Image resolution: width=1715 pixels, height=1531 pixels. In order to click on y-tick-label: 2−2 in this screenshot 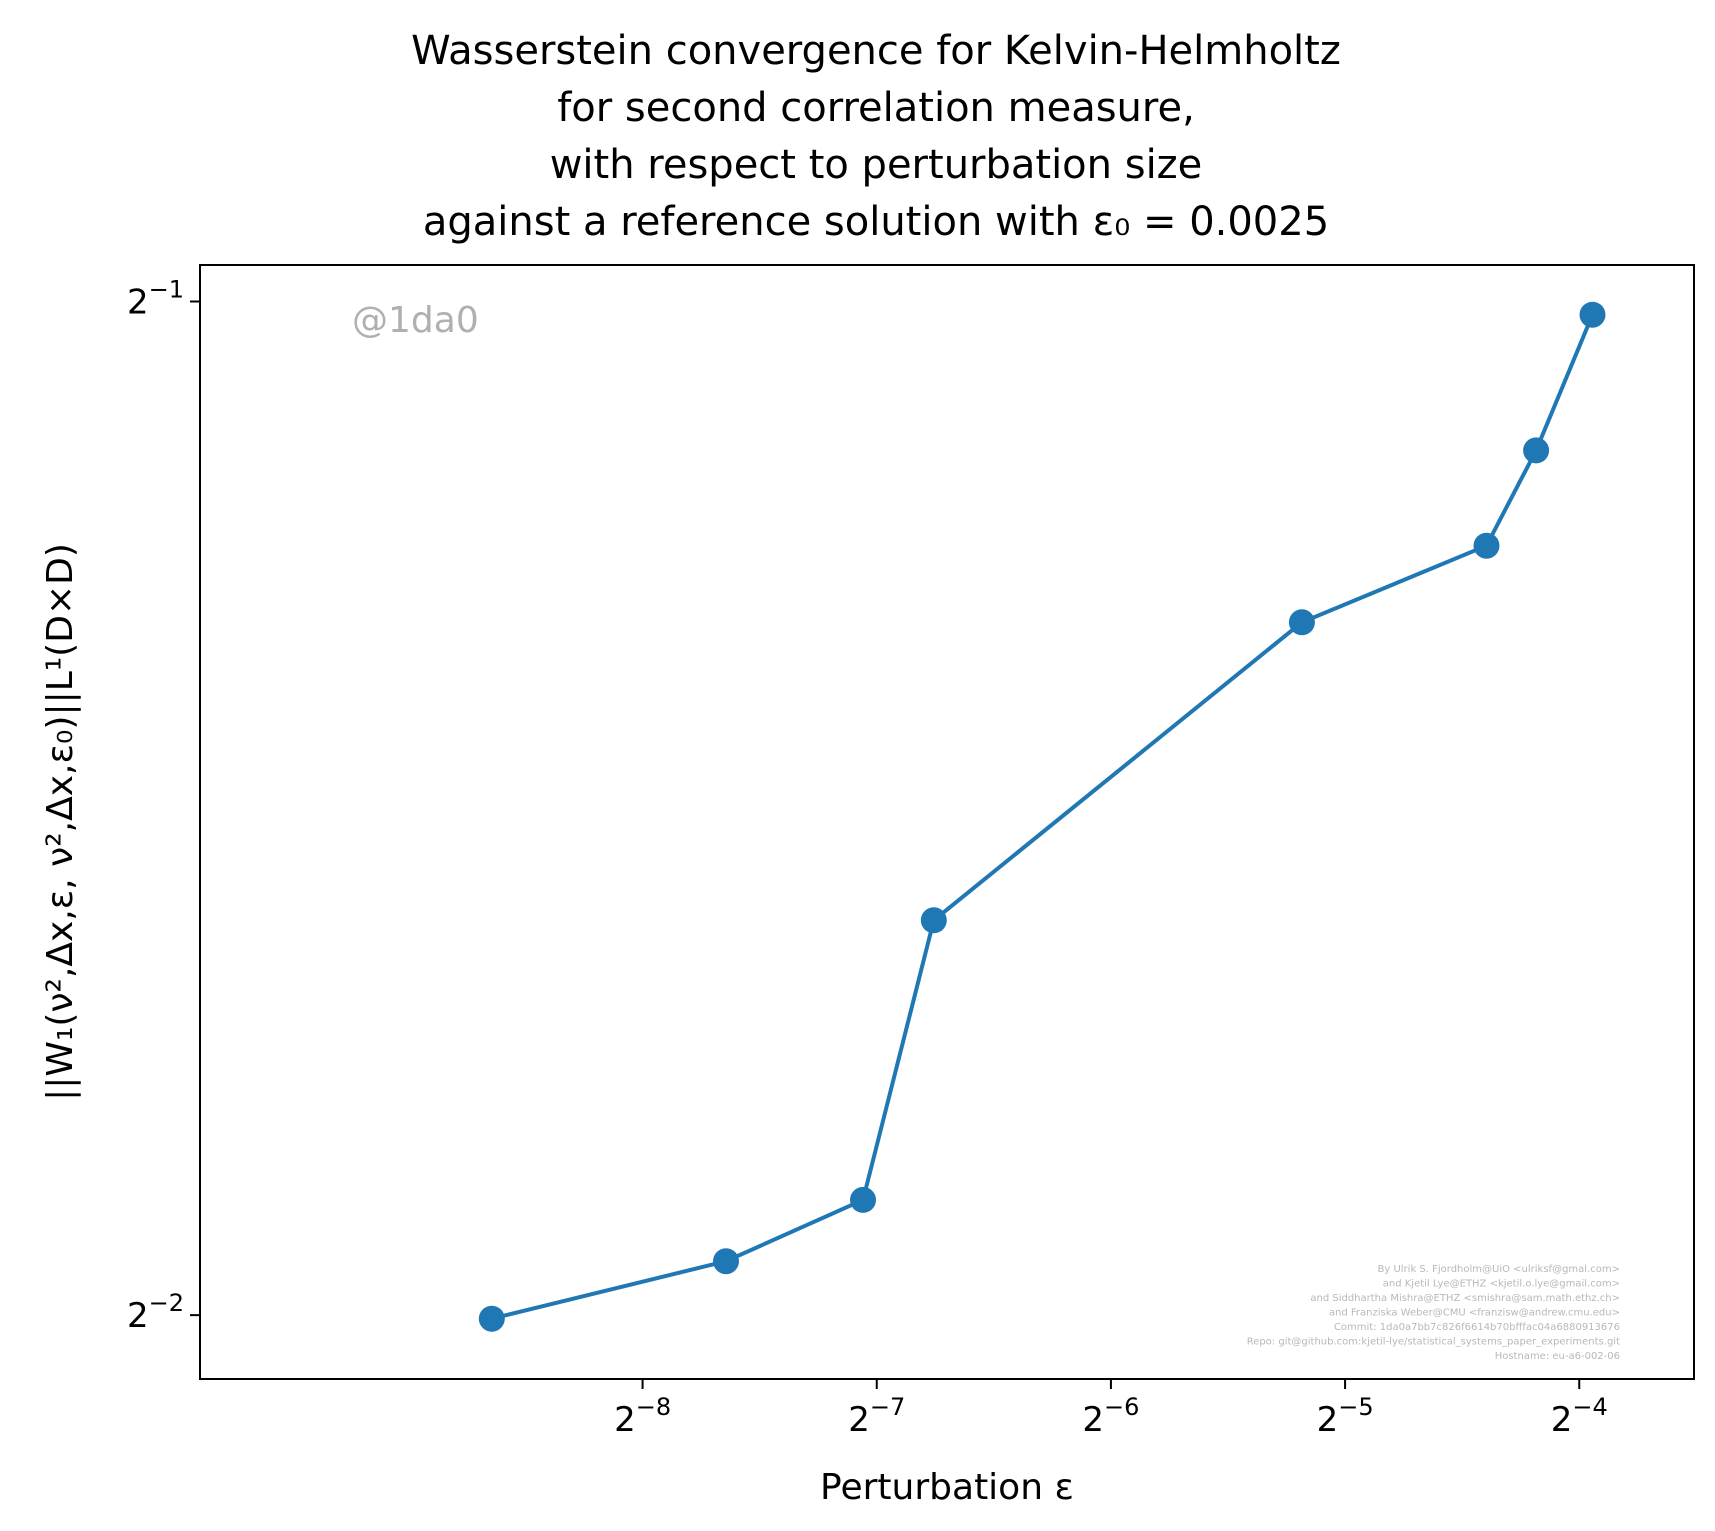, I will do `click(155, 1312)`.